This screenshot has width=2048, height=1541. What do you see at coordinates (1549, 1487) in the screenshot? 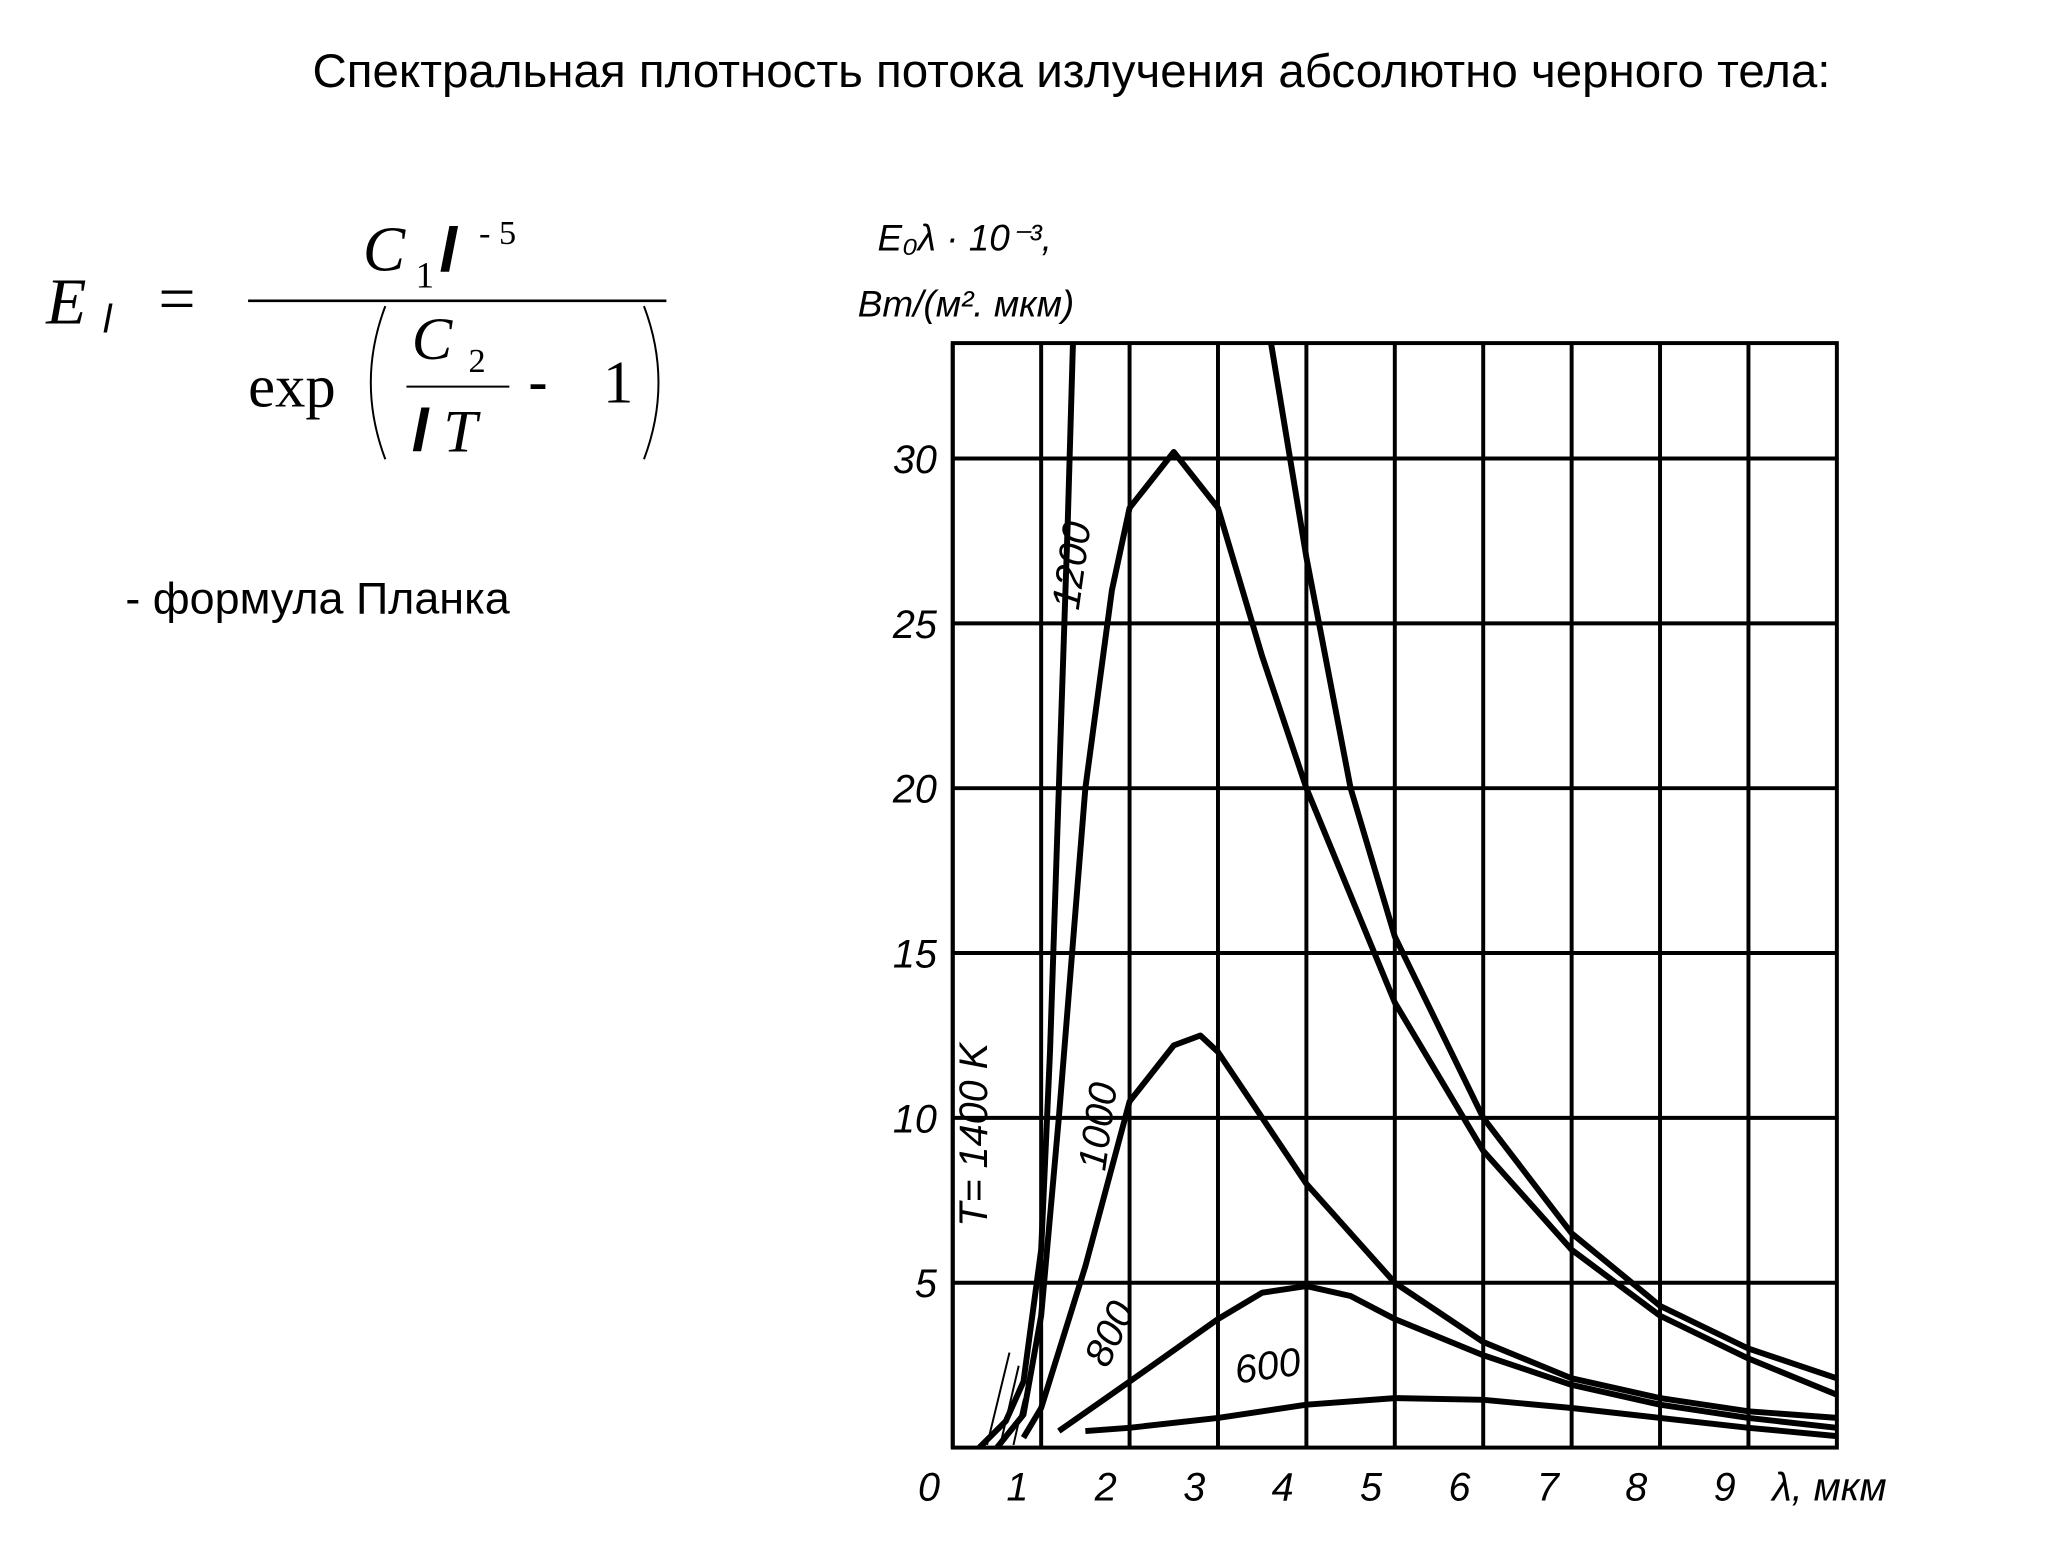
I see `x-tick-label: 7` at bounding box center [1549, 1487].